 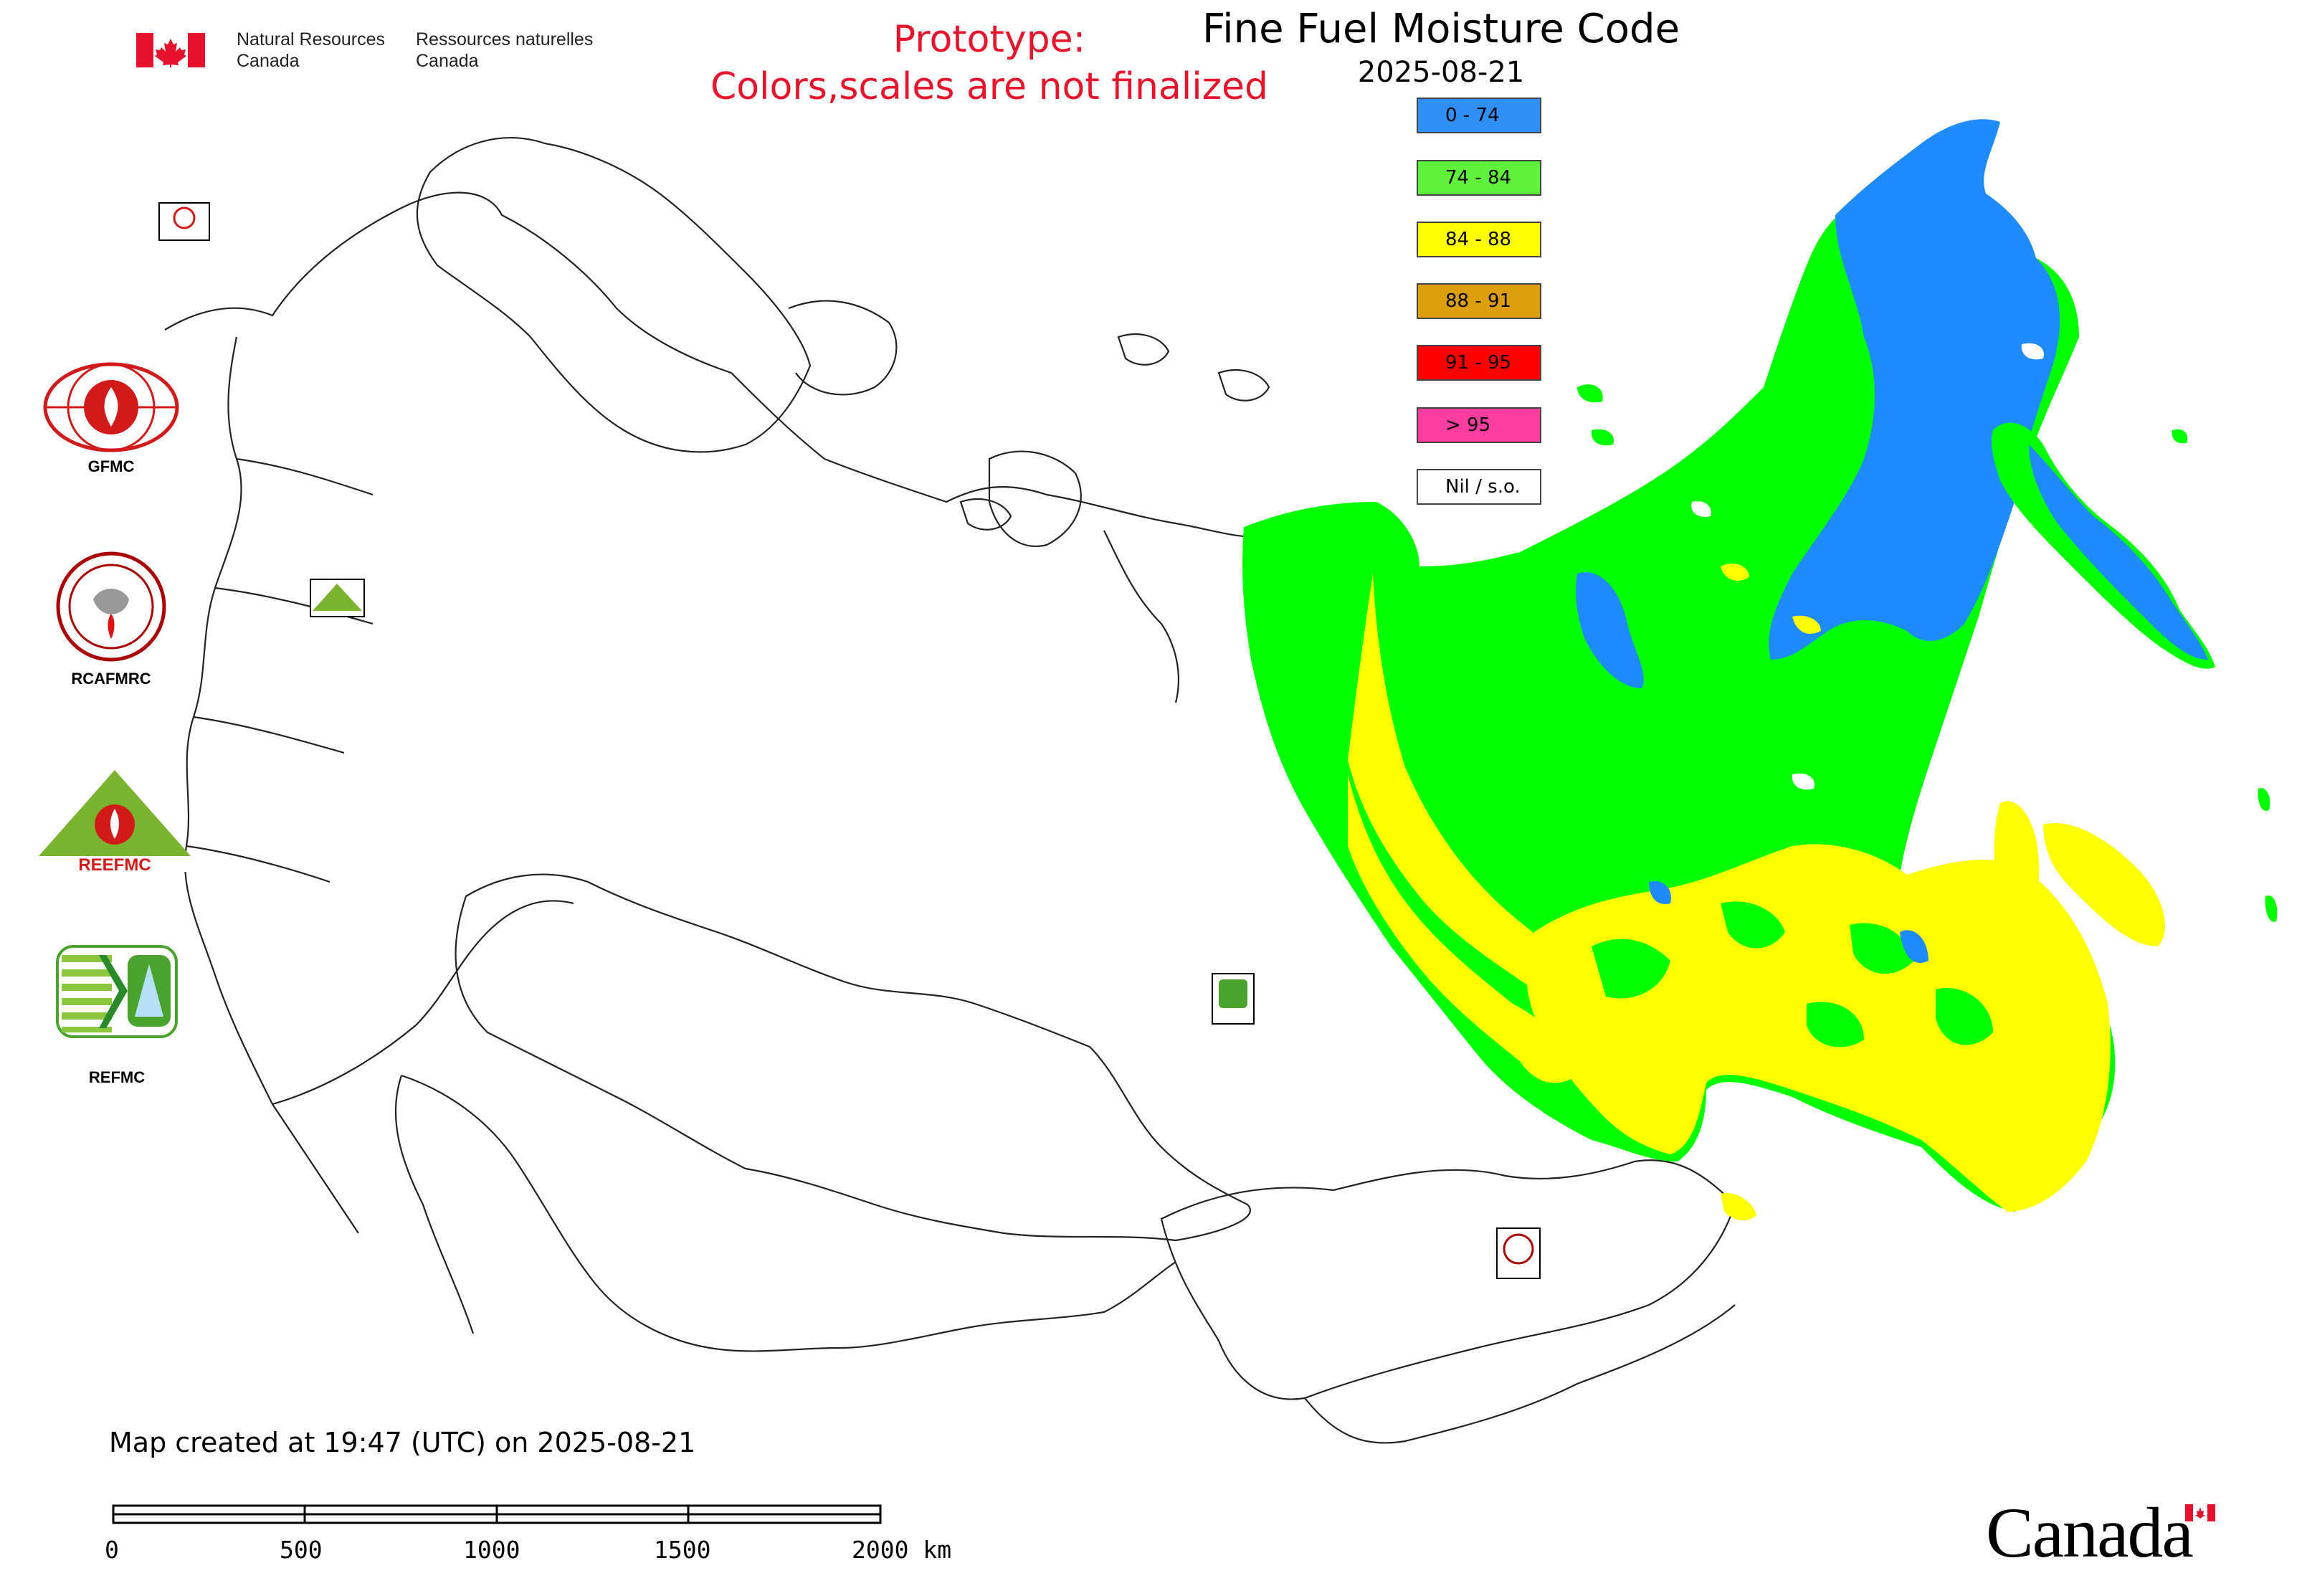 I want to click on scale-label-500: 500, so click(x=301, y=1550).